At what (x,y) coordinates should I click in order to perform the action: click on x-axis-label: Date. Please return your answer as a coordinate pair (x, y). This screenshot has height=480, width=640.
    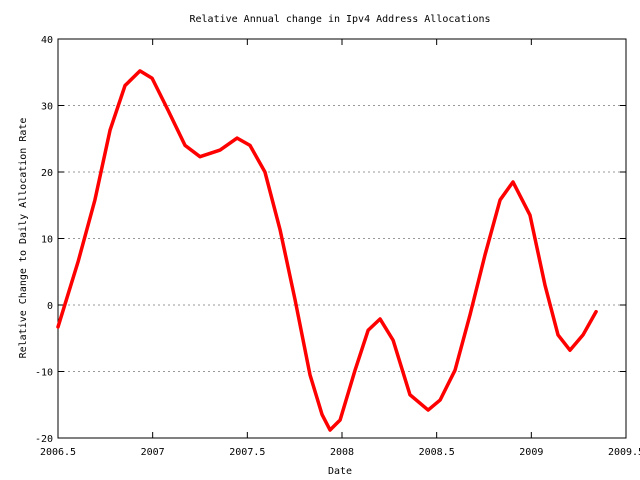
    Looking at the image, I should click on (340, 471).